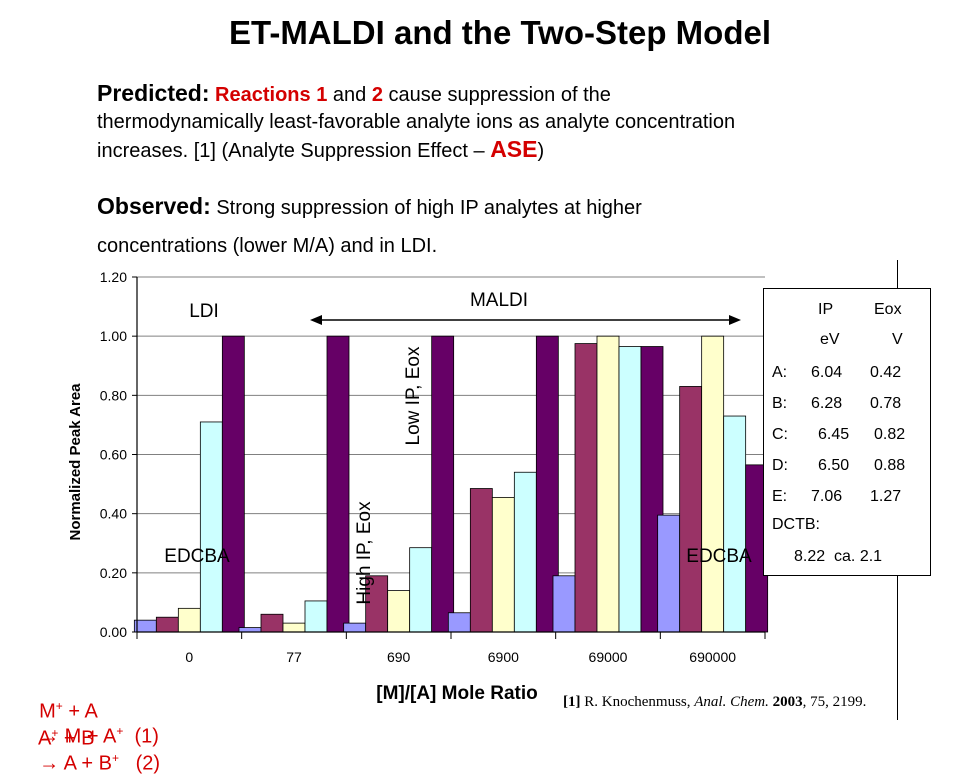 The image size is (960, 775). What do you see at coordinates (45, 738) in the screenshot?
I see `eq2-a: A` at bounding box center [45, 738].